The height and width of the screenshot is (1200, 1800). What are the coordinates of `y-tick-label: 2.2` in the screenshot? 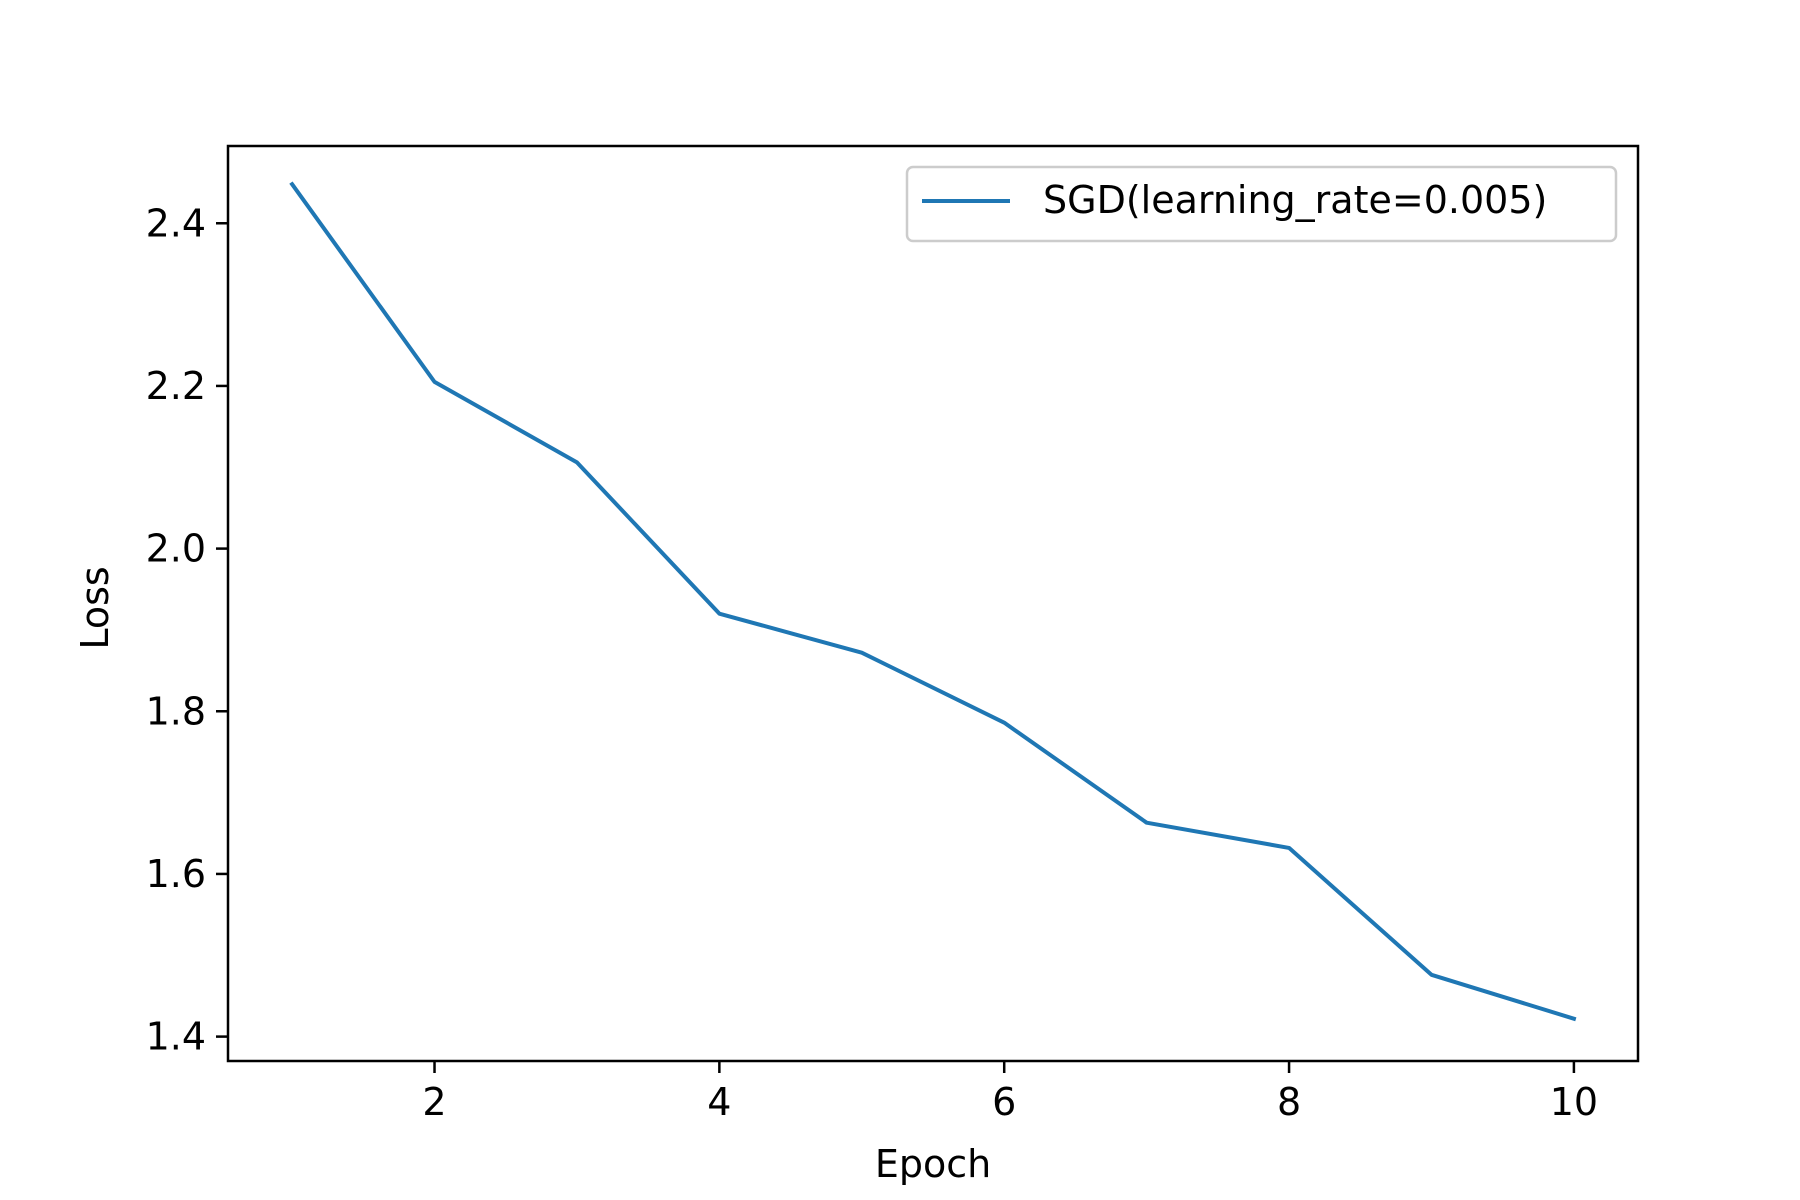 It's located at (176, 386).